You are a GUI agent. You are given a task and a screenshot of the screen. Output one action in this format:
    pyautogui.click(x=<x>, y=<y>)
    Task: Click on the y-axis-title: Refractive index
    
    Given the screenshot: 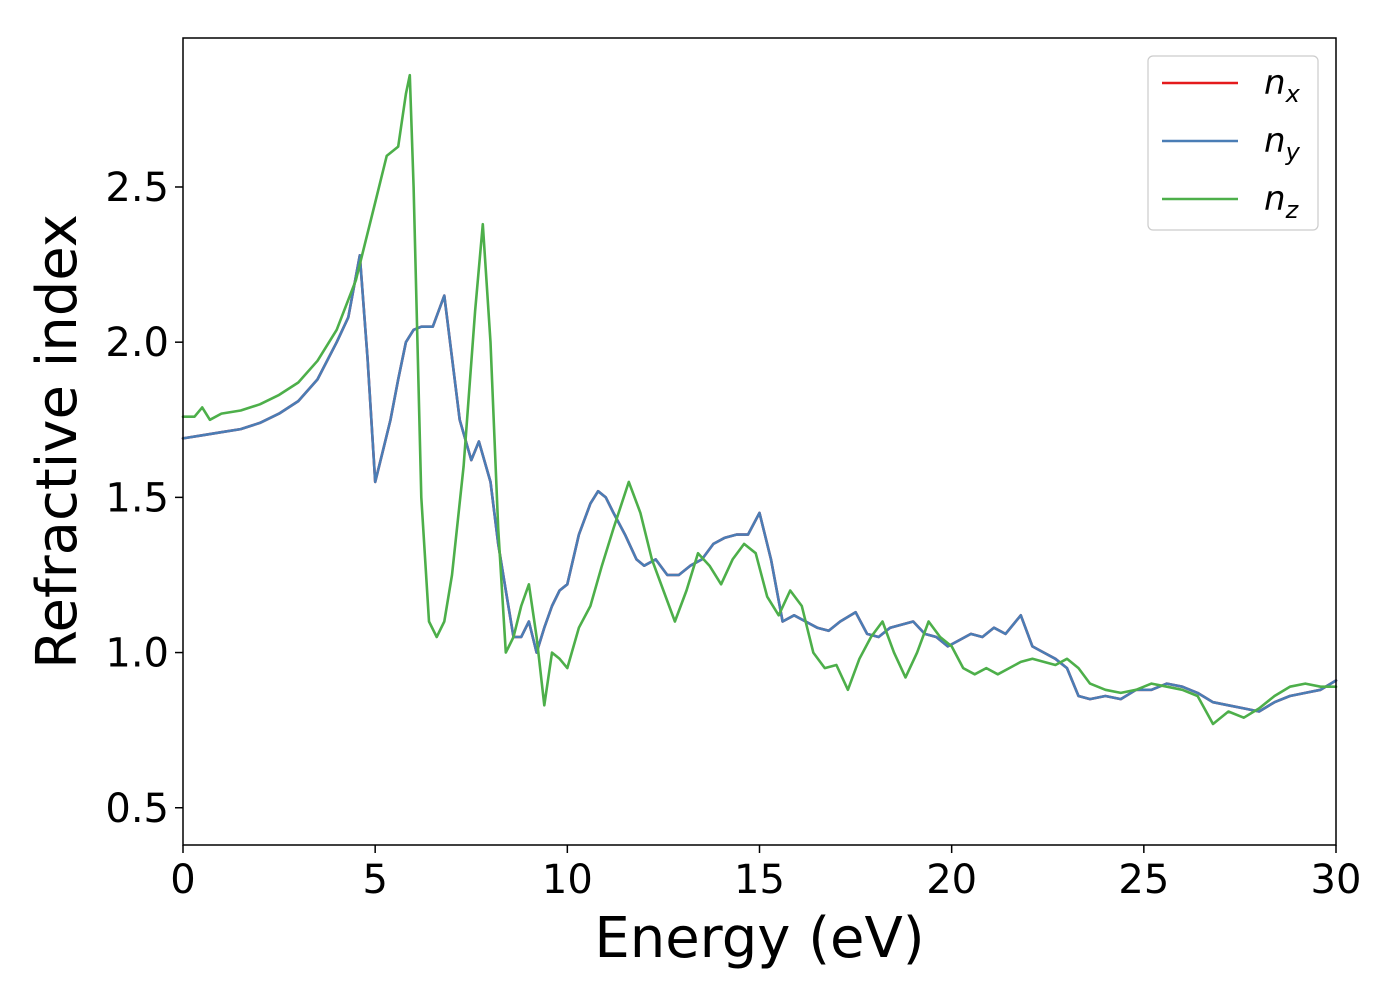 What is the action you would take?
    pyautogui.click(x=57, y=441)
    